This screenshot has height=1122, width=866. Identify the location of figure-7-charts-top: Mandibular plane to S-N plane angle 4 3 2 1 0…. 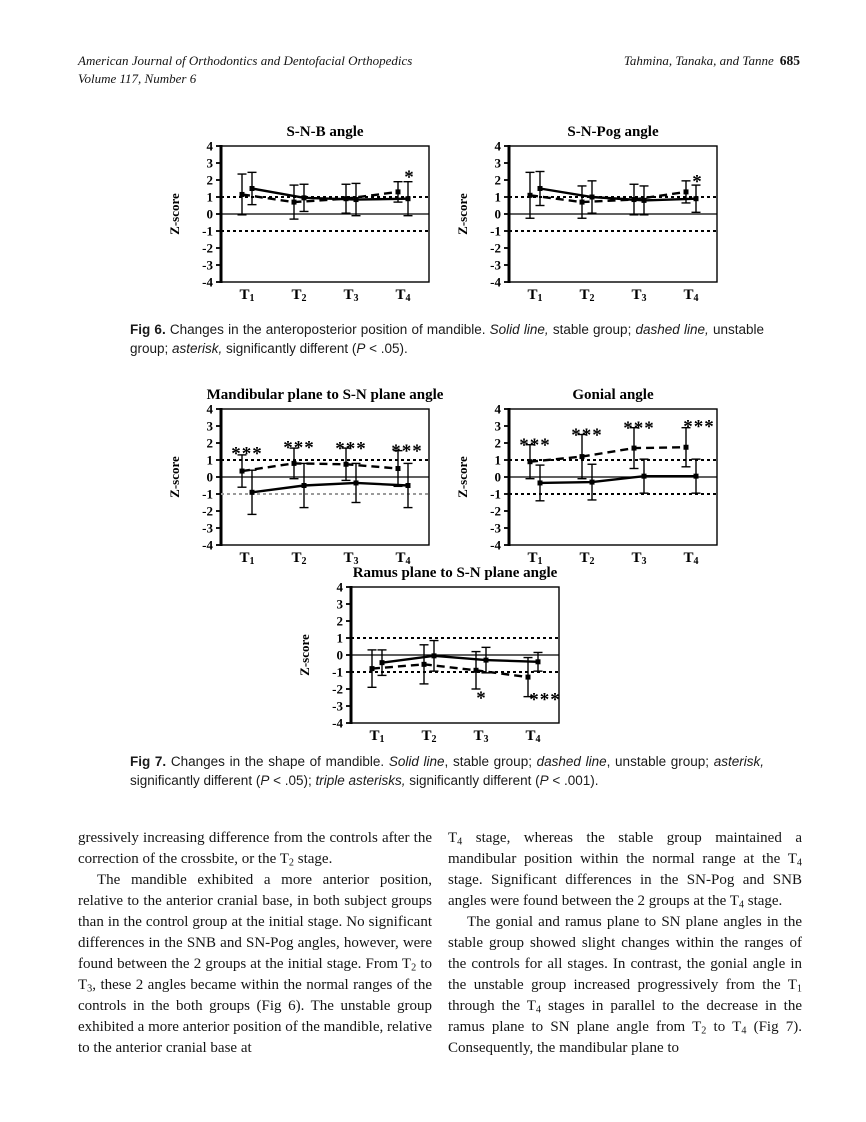
(449, 479).